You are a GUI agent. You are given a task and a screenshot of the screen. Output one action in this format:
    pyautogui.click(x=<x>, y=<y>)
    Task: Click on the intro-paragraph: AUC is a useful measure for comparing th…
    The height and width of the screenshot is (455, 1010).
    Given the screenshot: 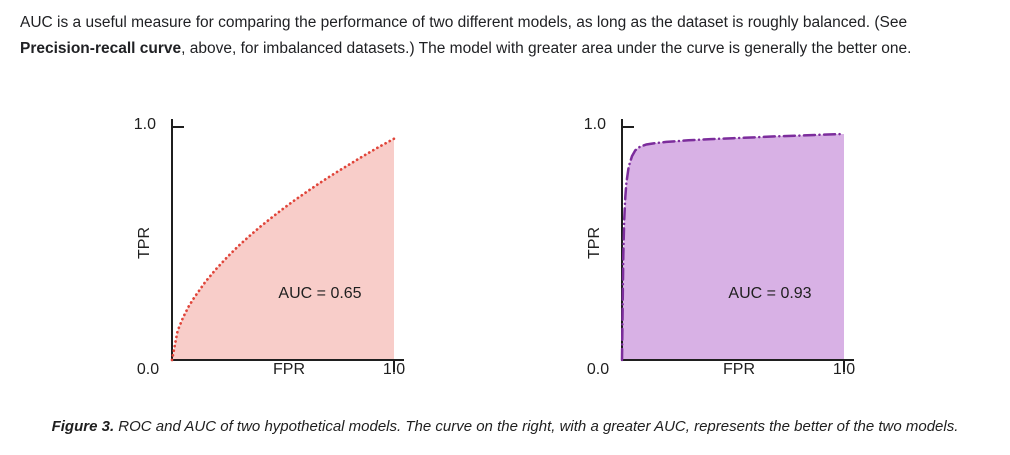 What is the action you would take?
    pyautogui.click(x=501, y=36)
    